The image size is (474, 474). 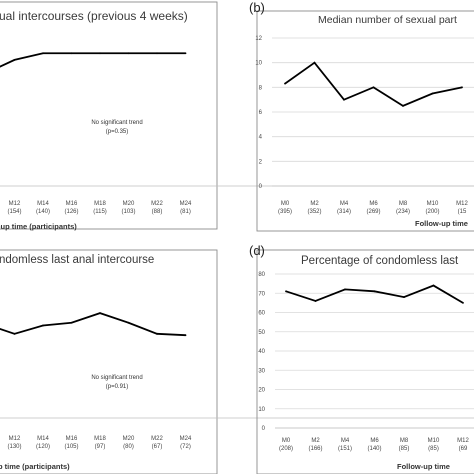 I want to click on x-count-label-b-1: (352), so click(x=314, y=212).